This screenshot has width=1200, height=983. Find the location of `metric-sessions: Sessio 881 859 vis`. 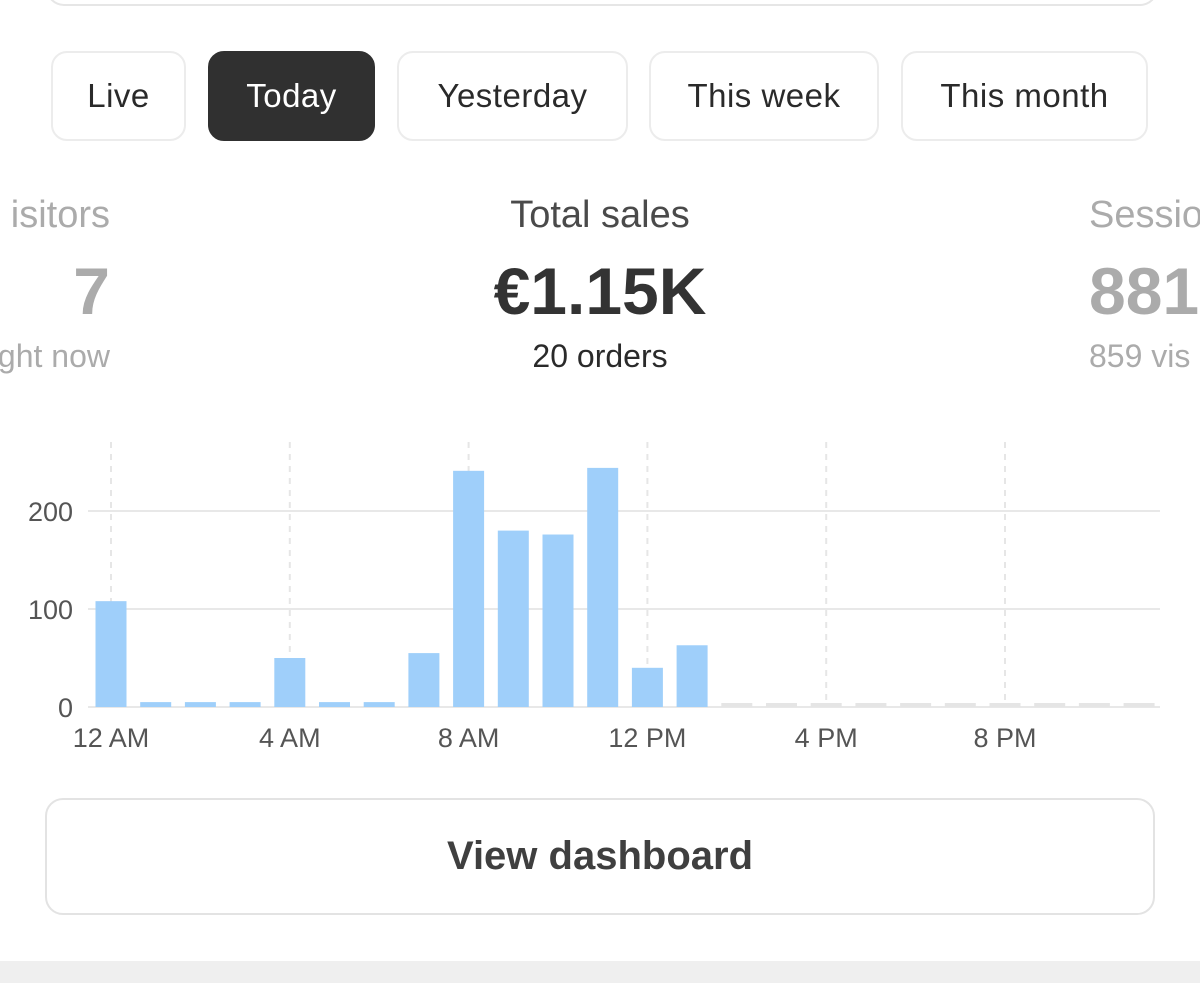

metric-sessions: Sessio 881 859 vis is located at coordinates (1144, 283).